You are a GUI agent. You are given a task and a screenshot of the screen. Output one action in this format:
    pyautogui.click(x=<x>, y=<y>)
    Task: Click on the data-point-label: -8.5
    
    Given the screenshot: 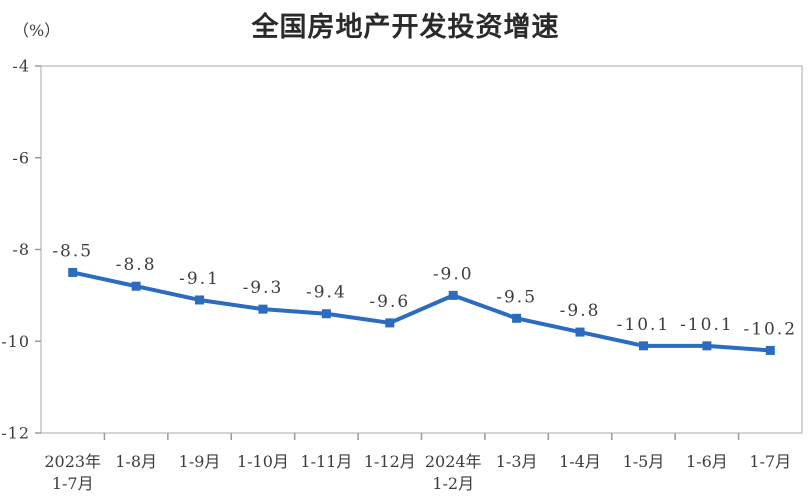 What is the action you would take?
    pyautogui.click(x=72, y=251)
    